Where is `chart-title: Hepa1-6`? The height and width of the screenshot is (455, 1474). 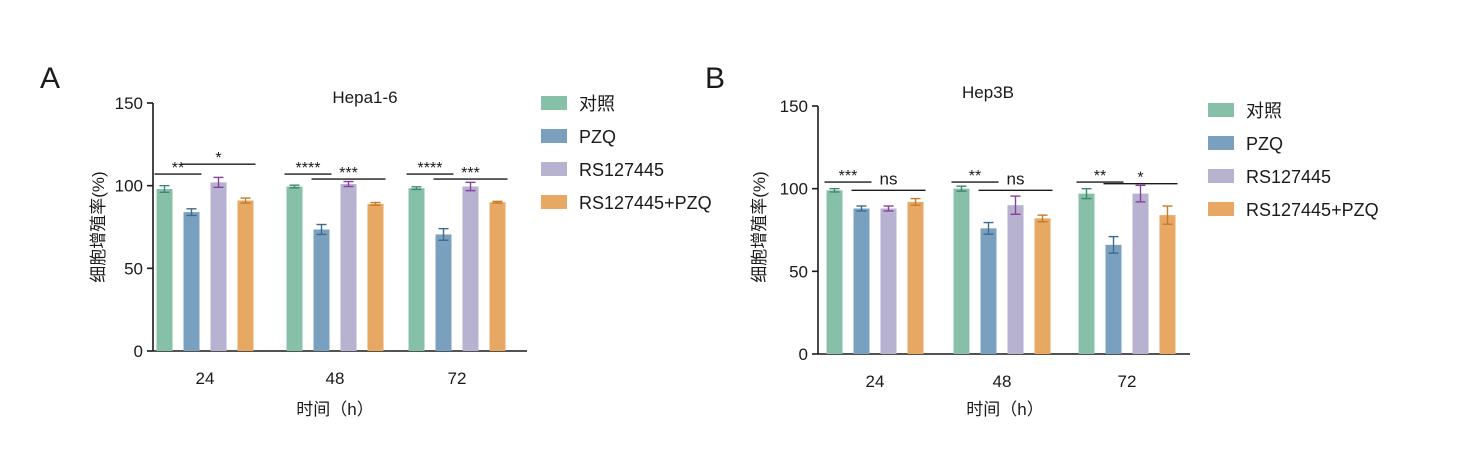 chart-title: Hepa1-6 is located at coordinates (364, 97).